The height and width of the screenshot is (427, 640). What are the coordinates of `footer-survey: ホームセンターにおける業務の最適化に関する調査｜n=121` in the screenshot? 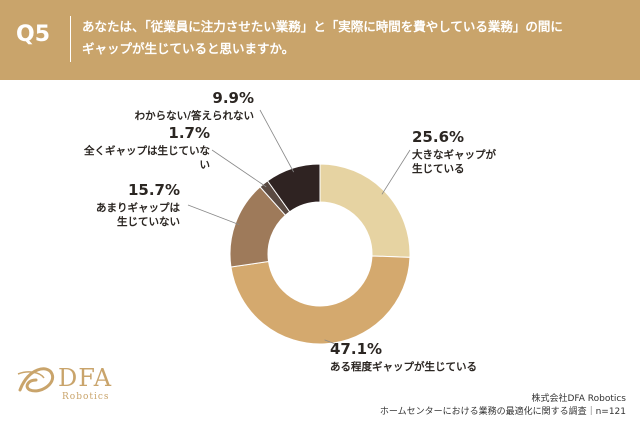 It's located at (502, 412).